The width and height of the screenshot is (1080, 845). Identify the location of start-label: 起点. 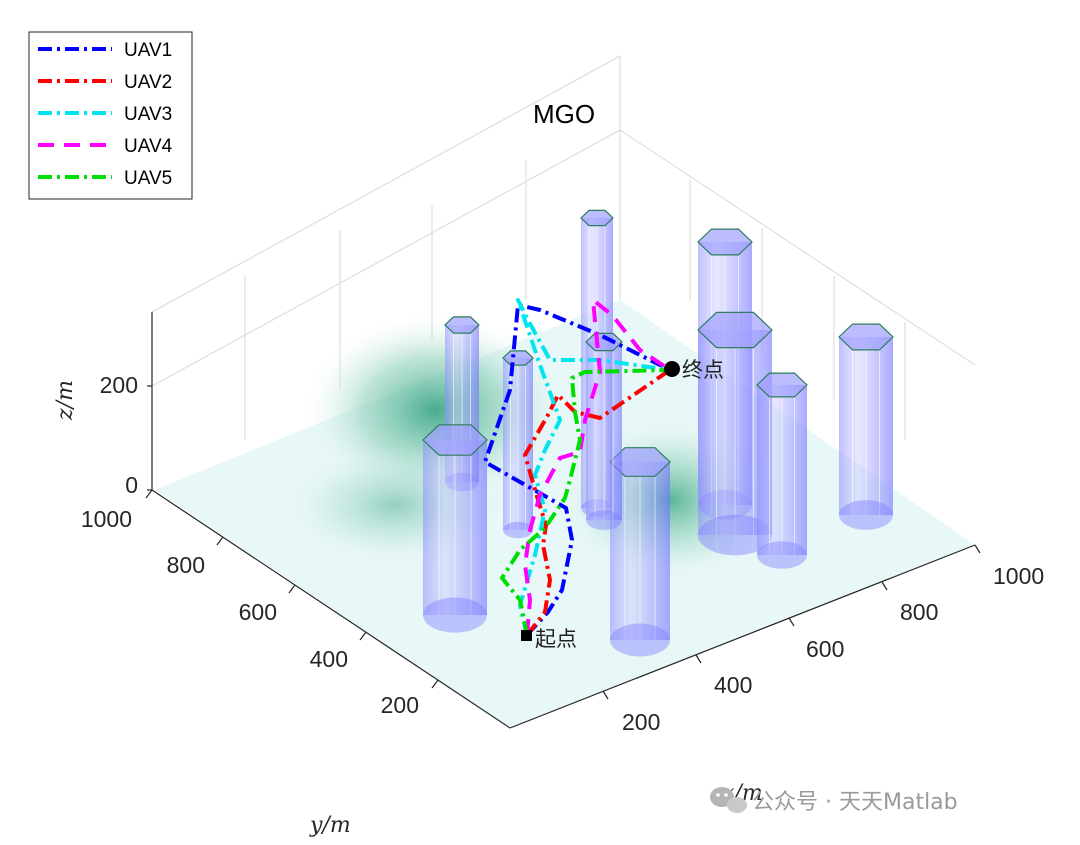
(556, 639).